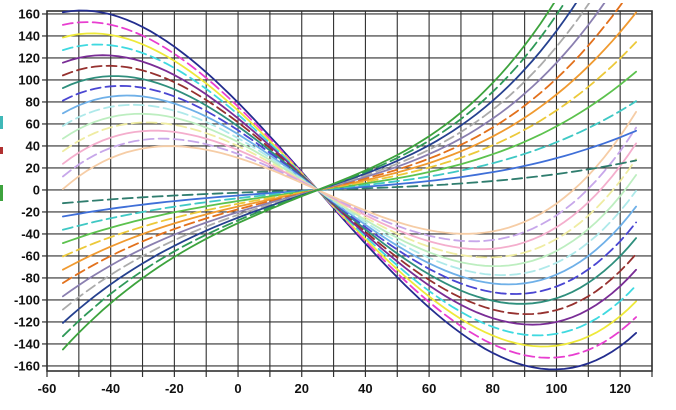 Image resolution: width=676 pixels, height=410 pixels. I want to click on y-axis-tick-label: 60, so click(33, 123).